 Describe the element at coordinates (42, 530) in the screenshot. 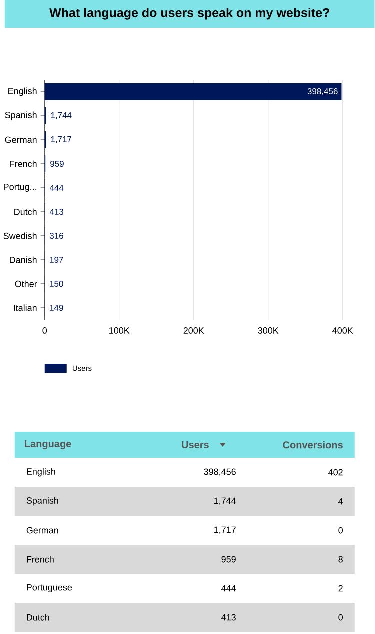

I see `category-label: German` at that location.